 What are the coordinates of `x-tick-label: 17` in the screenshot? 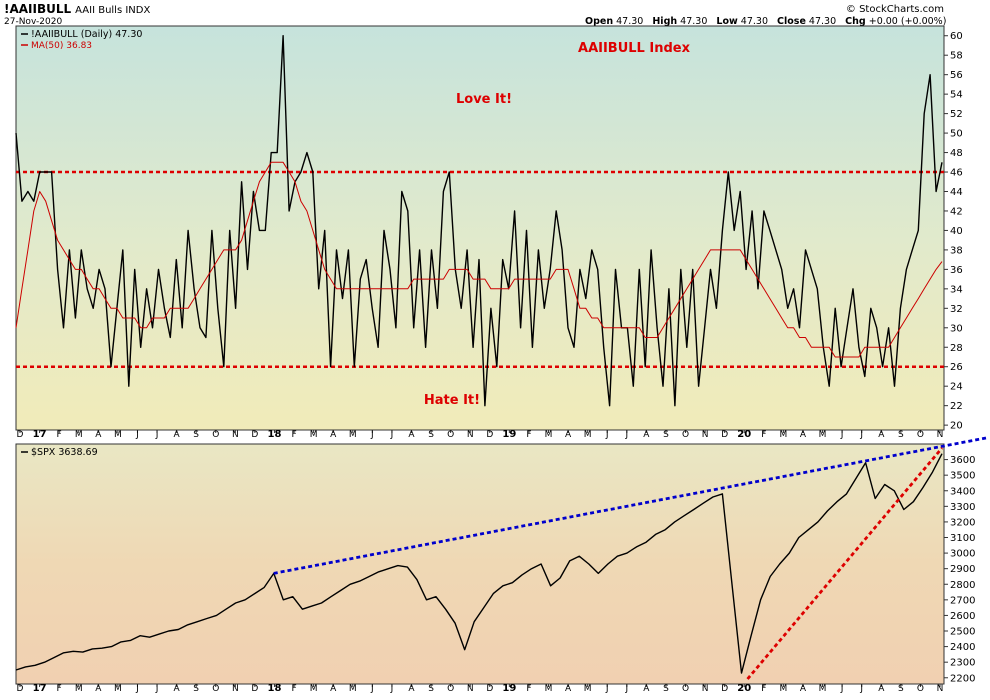 It's located at (40, 688).